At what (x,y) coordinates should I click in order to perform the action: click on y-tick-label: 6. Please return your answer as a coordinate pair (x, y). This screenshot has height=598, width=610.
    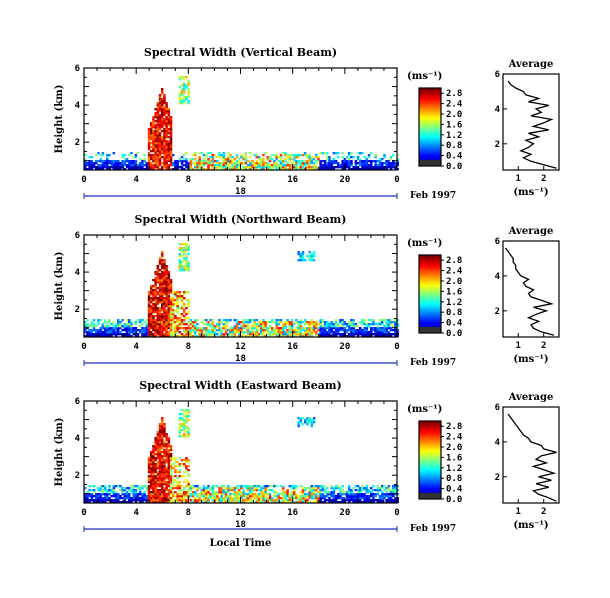
    Looking at the image, I should click on (77, 402).